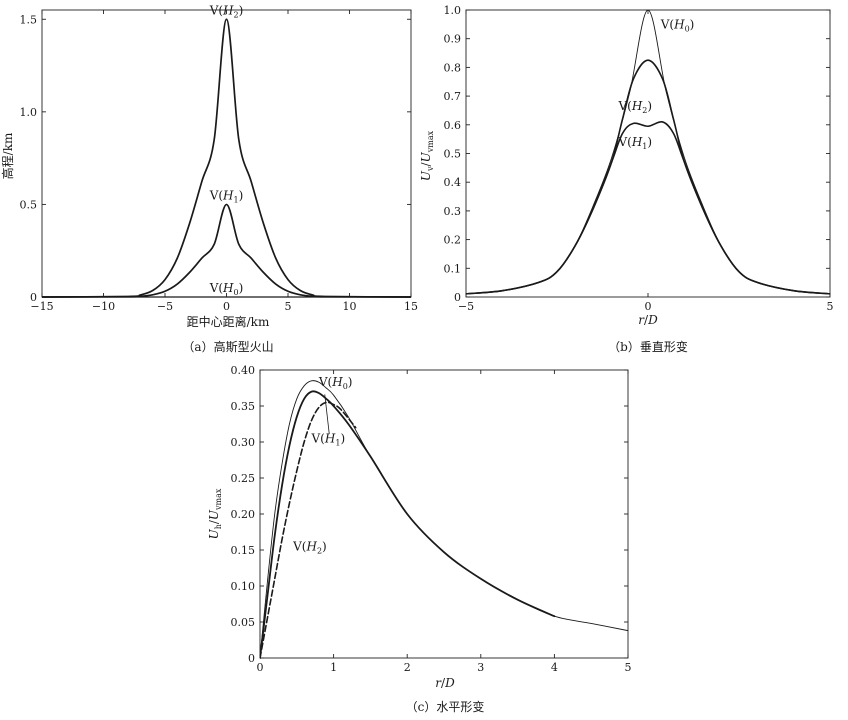  What do you see at coordinates (243, 478) in the screenshot?
I see `y-tick-label: 0.25` at bounding box center [243, 478].